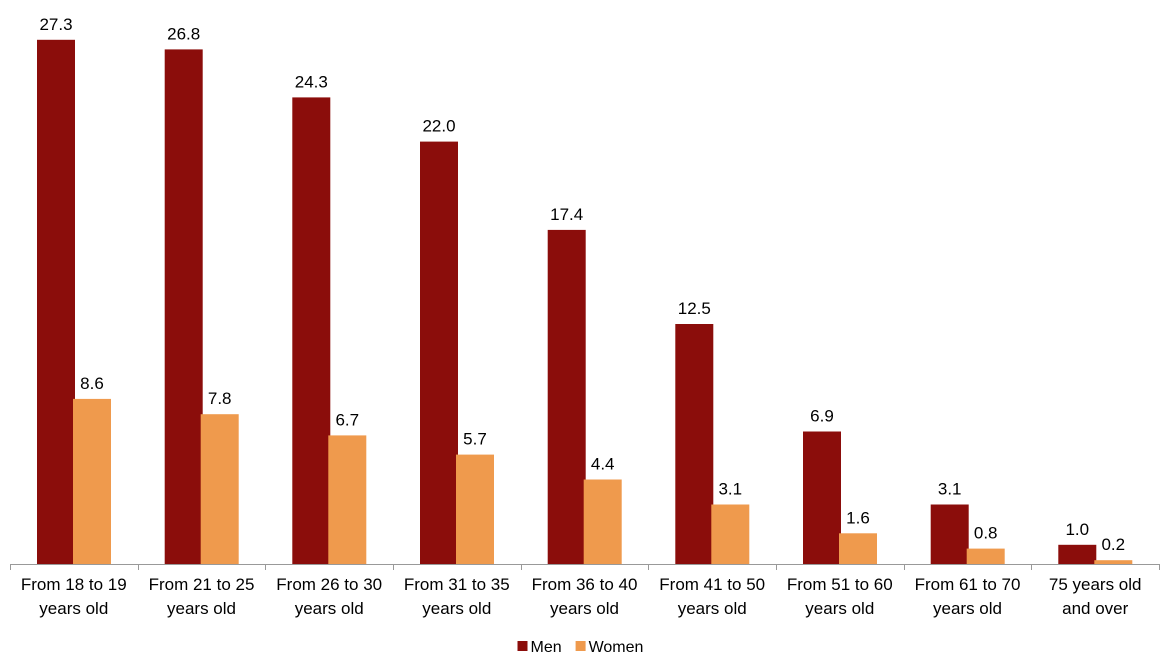 The height and width of the screenshot is (667, 1161). I want to click on legend: Men Women, so click(580, 647).